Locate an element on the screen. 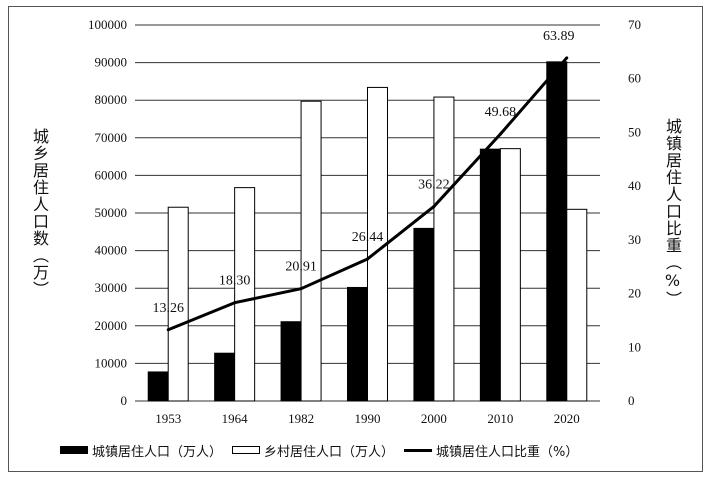 The image size is (711, 478). ratio-data-label: 63.89 is located at coordinates (559, 36).